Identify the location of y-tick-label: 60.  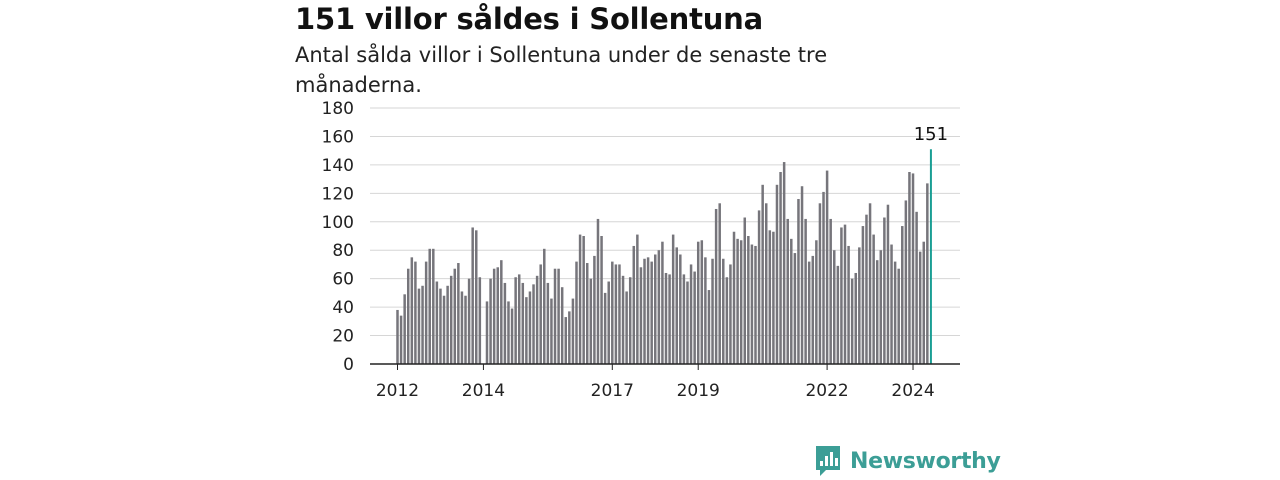
(343, 280).